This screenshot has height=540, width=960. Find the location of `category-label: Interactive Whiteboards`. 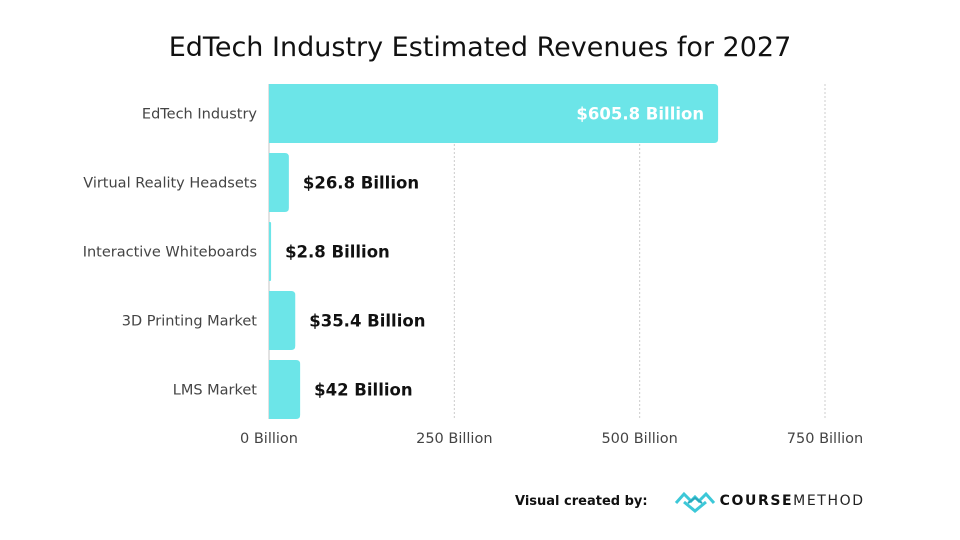

category-label: Interactive Whiteboards is located at coordinates (170, 253).